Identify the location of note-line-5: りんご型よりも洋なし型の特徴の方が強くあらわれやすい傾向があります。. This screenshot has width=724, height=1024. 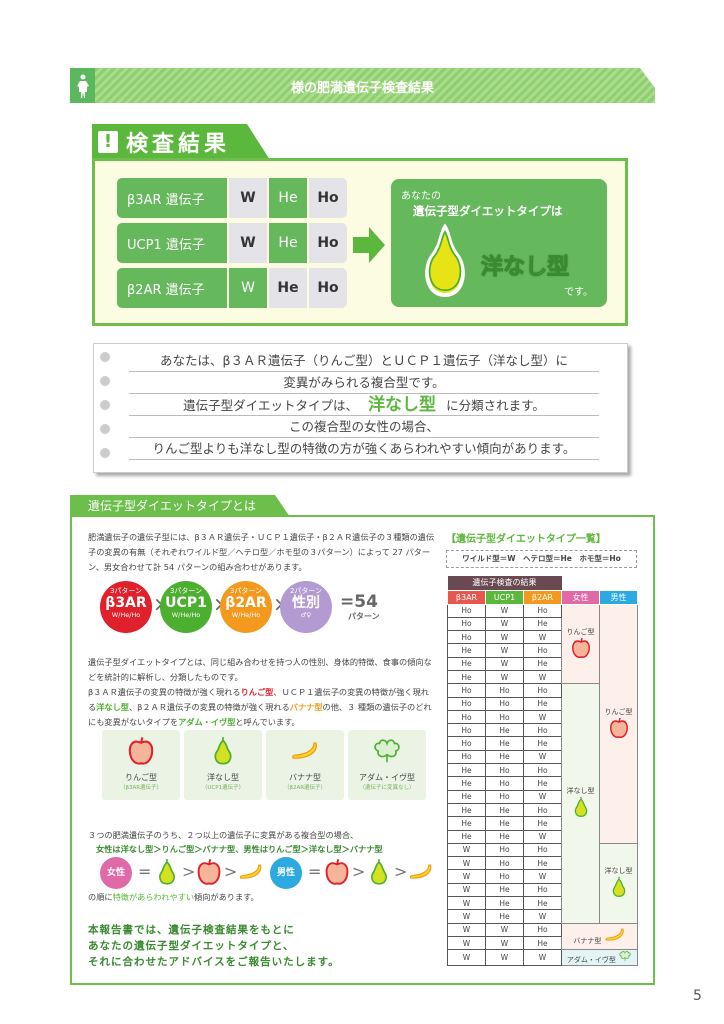
(364, 449).